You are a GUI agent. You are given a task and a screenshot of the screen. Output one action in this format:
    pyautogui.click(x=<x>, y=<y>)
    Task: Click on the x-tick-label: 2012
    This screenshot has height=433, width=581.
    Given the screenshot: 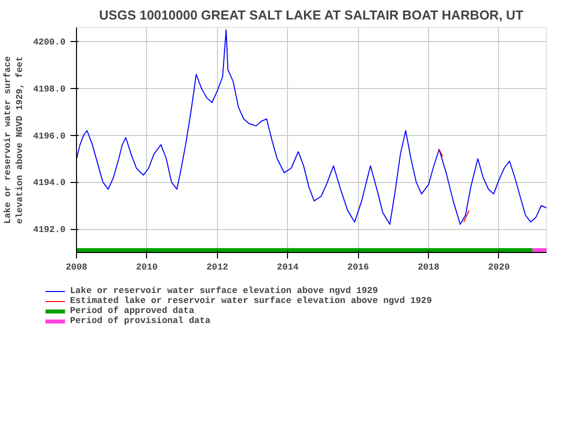 What is the action you would take?
    pyautogui.click(x=217, y=267)
    